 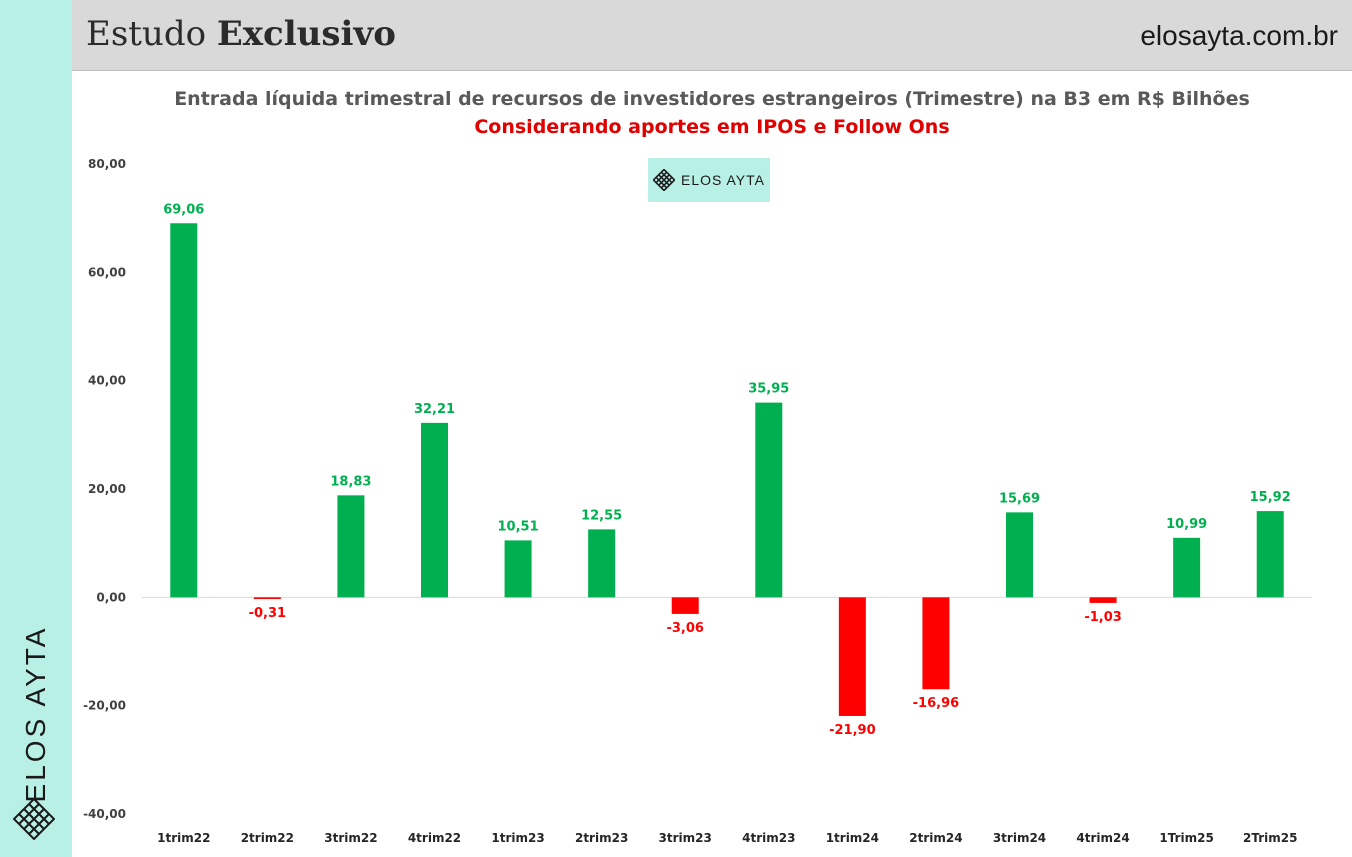 I want to click on x-tick-label: 3trim22, so click(x=350, y=838).